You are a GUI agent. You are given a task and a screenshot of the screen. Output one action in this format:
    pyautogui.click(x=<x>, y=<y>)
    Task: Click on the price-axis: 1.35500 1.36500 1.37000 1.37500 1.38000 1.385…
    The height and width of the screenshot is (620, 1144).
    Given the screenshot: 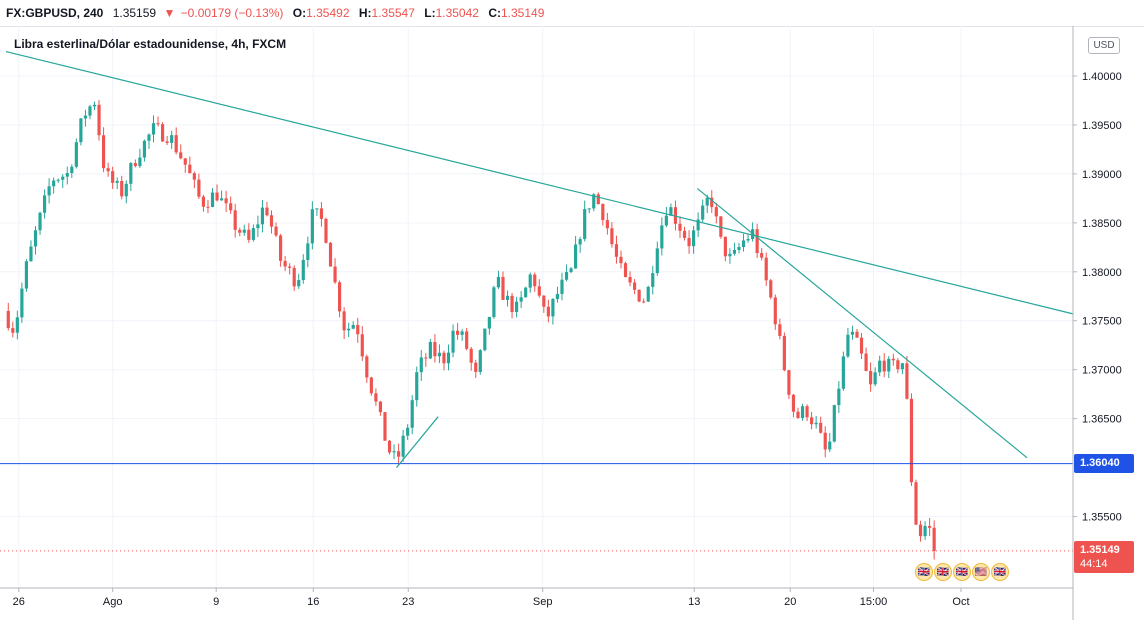 What is the action you would take?
    pyautogui.click(x=1097, y=323)
    